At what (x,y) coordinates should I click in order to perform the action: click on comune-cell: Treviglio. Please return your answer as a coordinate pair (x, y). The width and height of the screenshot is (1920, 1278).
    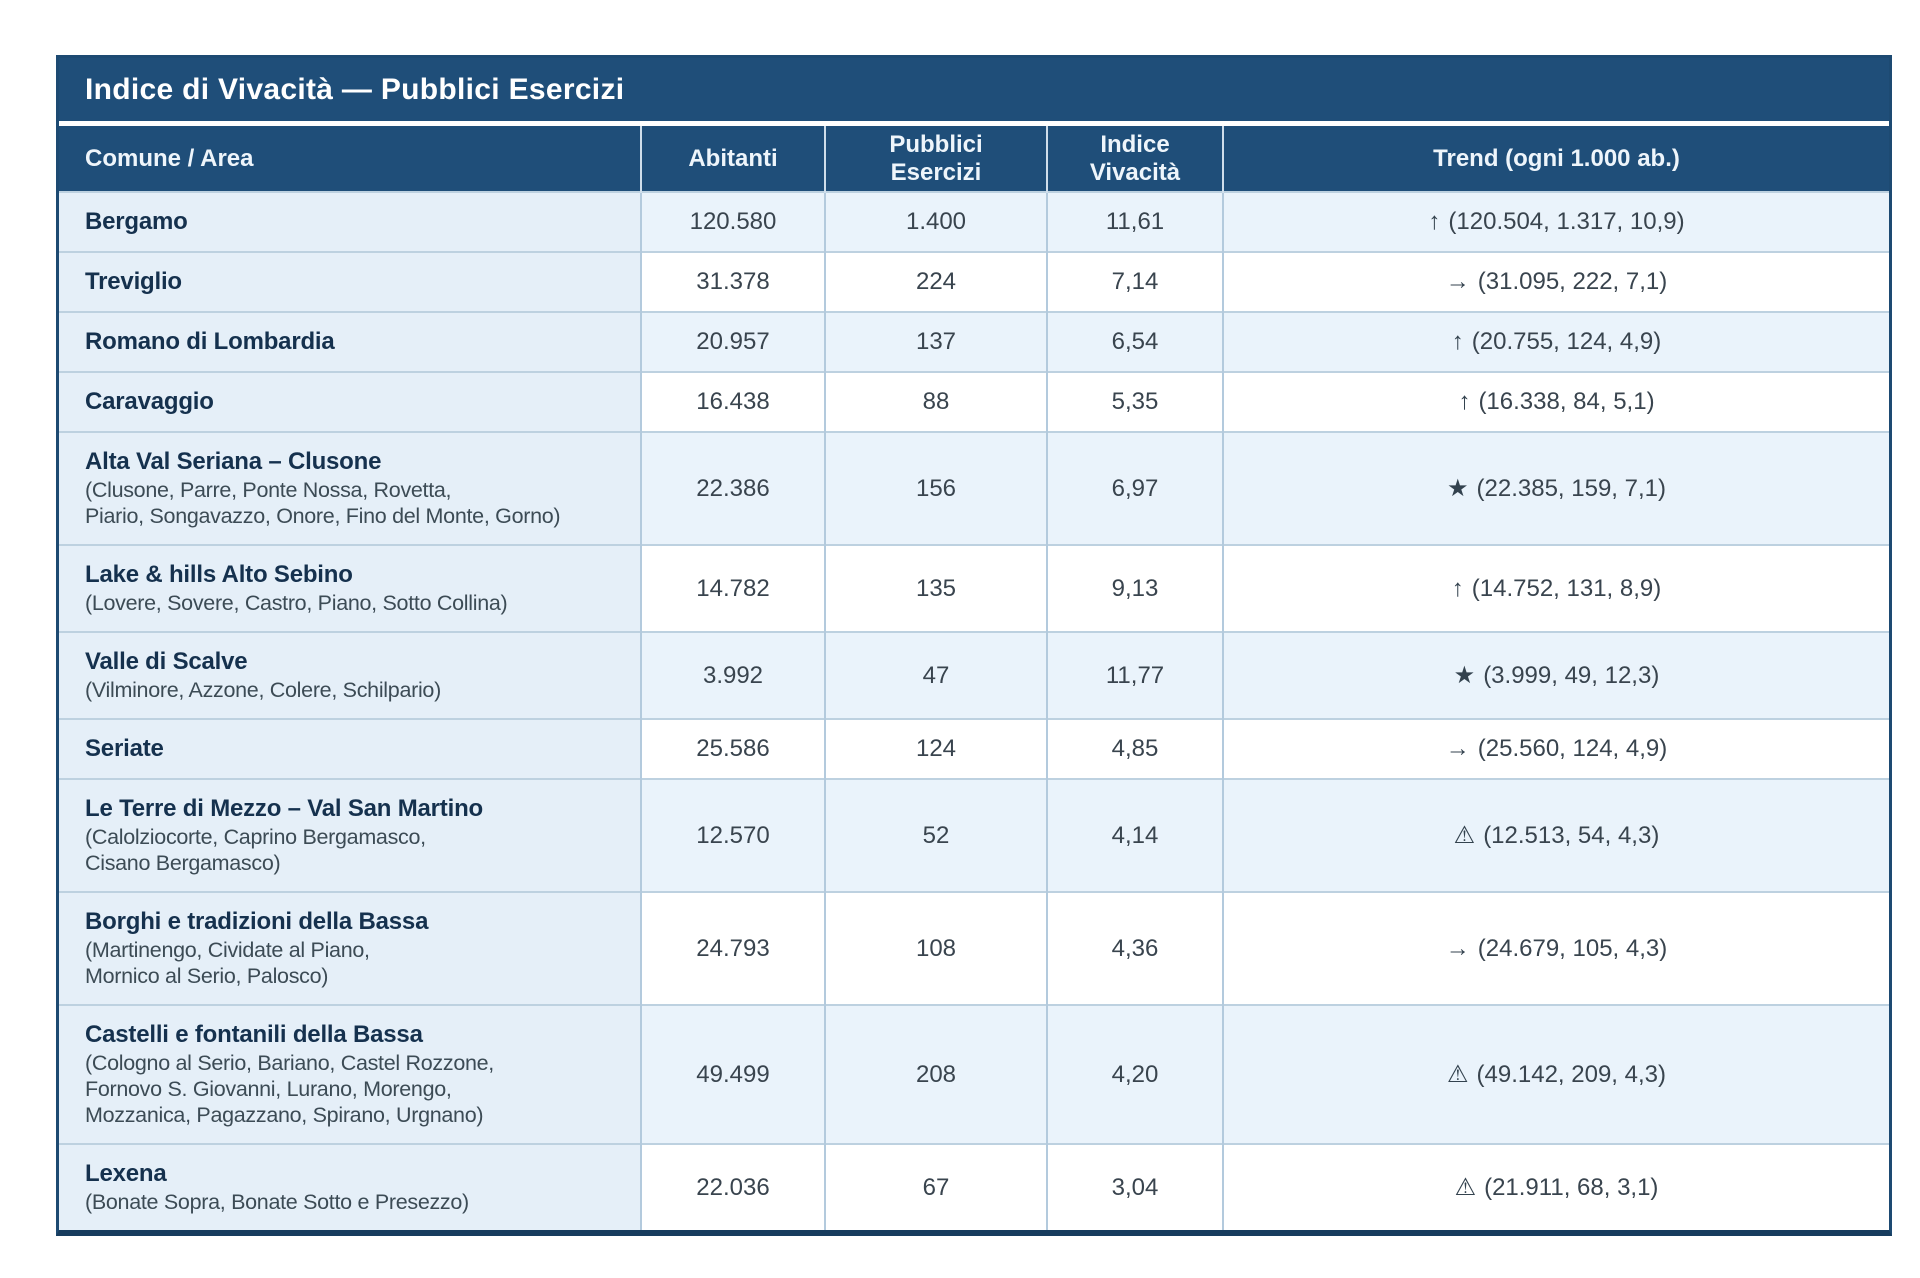
    Looking at the image, I should click on (350, 281).